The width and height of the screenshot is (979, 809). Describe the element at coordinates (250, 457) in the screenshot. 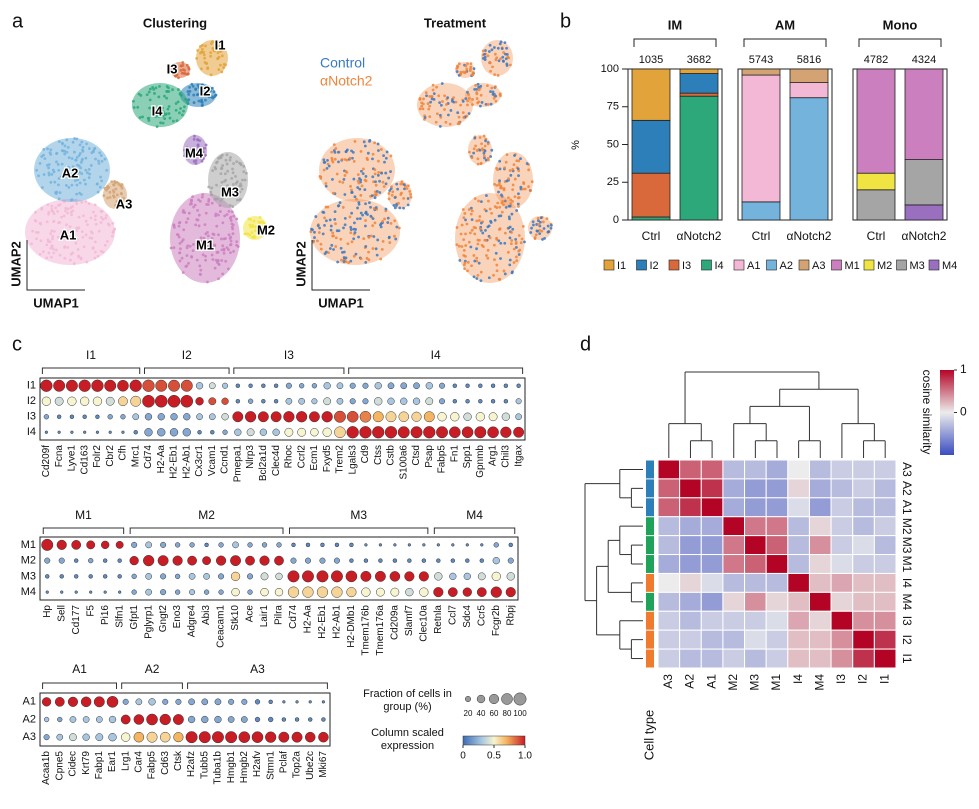

I see `gene-label: Nlrp3` at that location.